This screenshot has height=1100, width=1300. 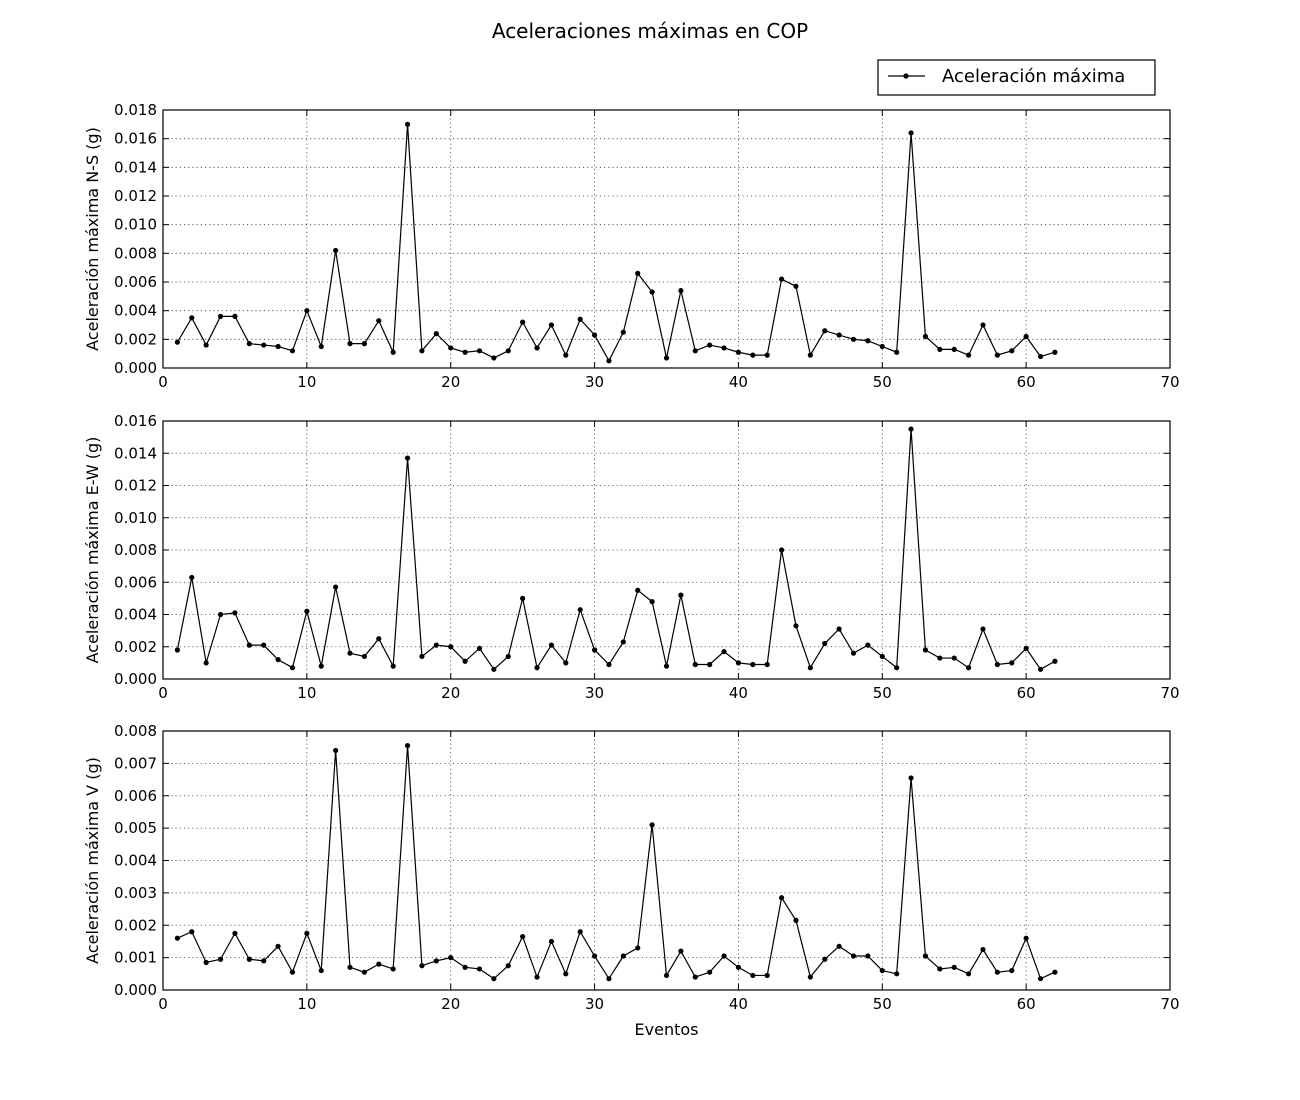 I want to click on y-tick-label: 0.010, so click(x=135, y=225).